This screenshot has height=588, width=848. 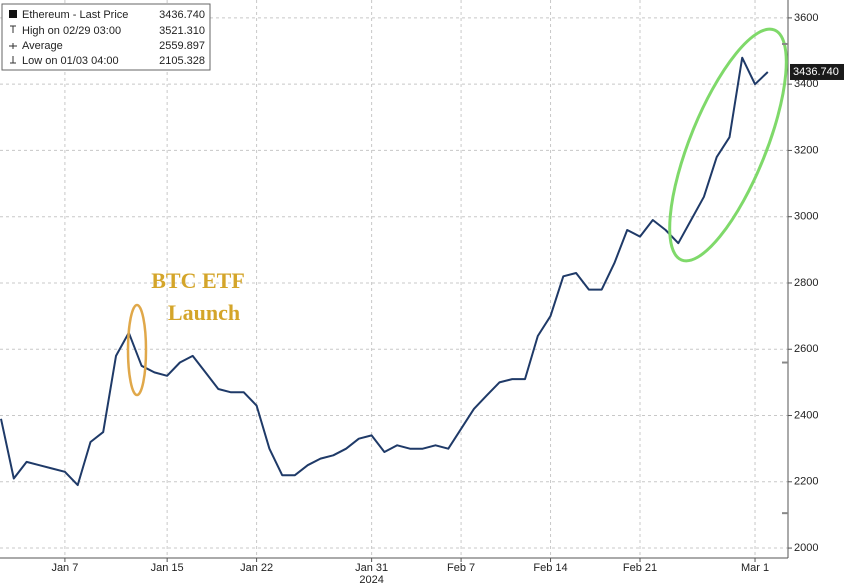 I want to click on legend-name: Low on 01/03 04:00, so click(x=70, y=61).